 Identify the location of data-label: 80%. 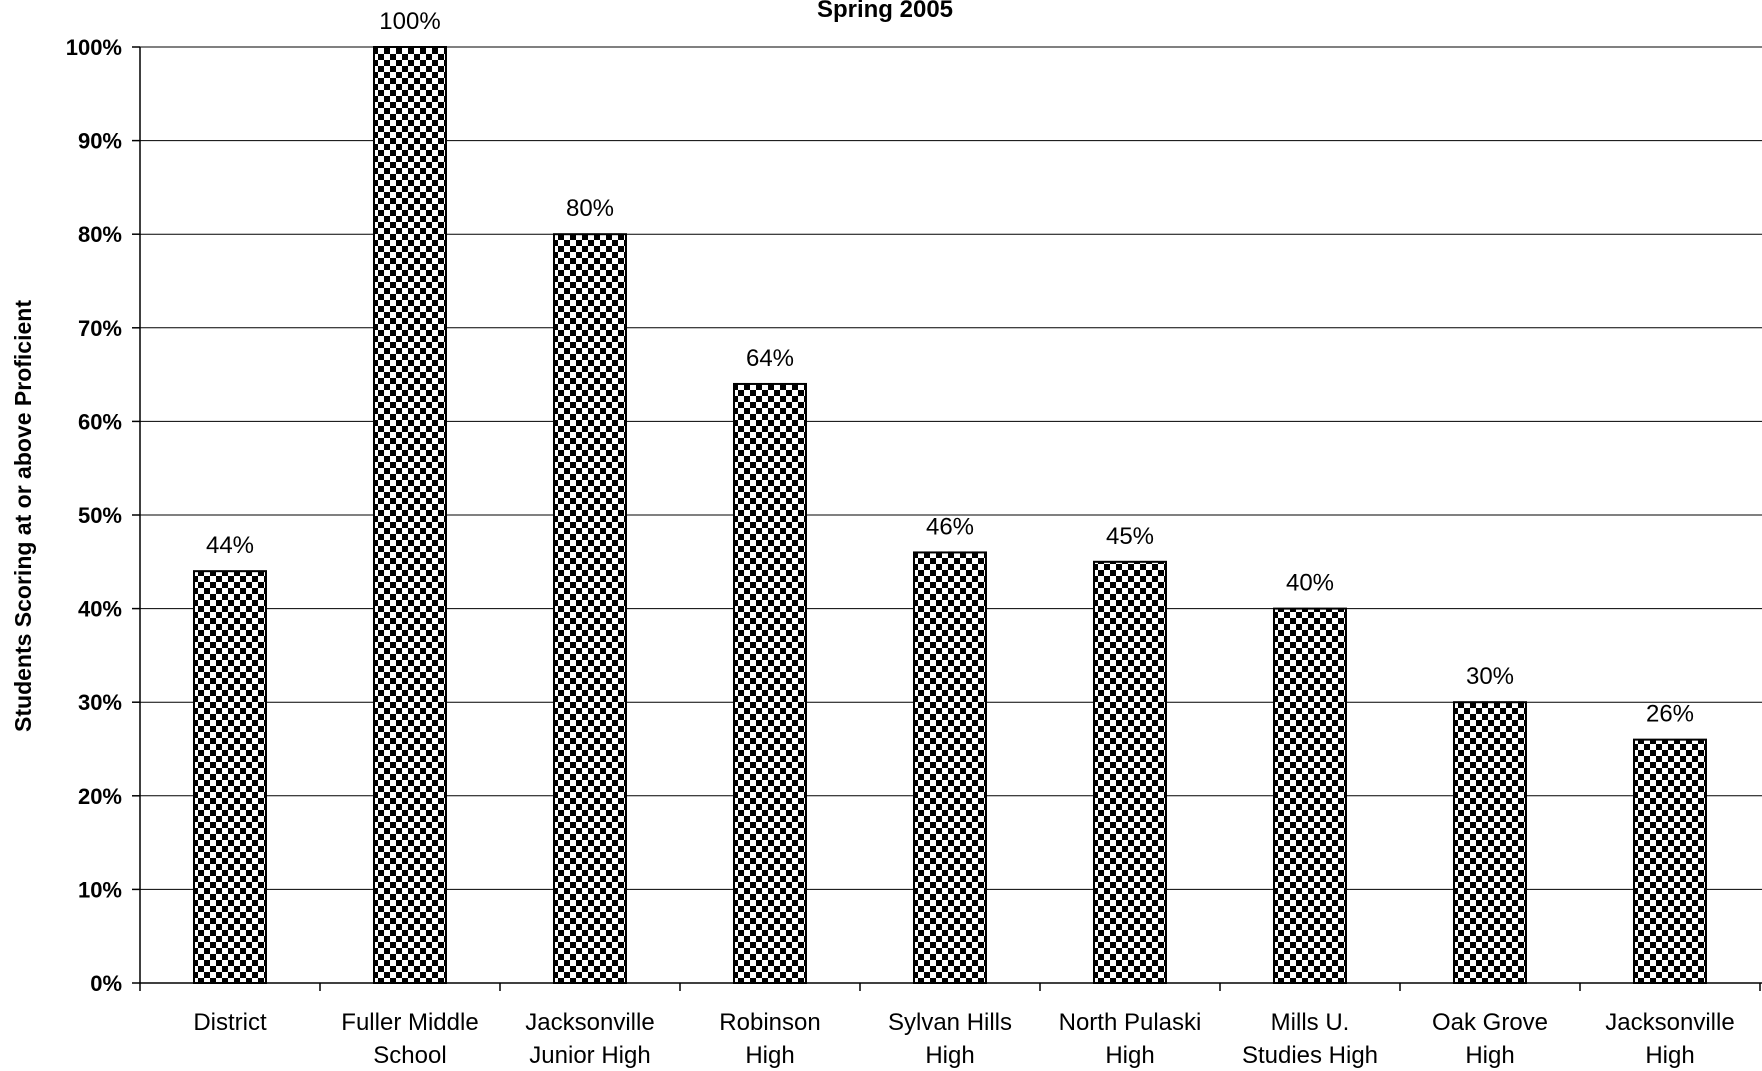
(590, 208).